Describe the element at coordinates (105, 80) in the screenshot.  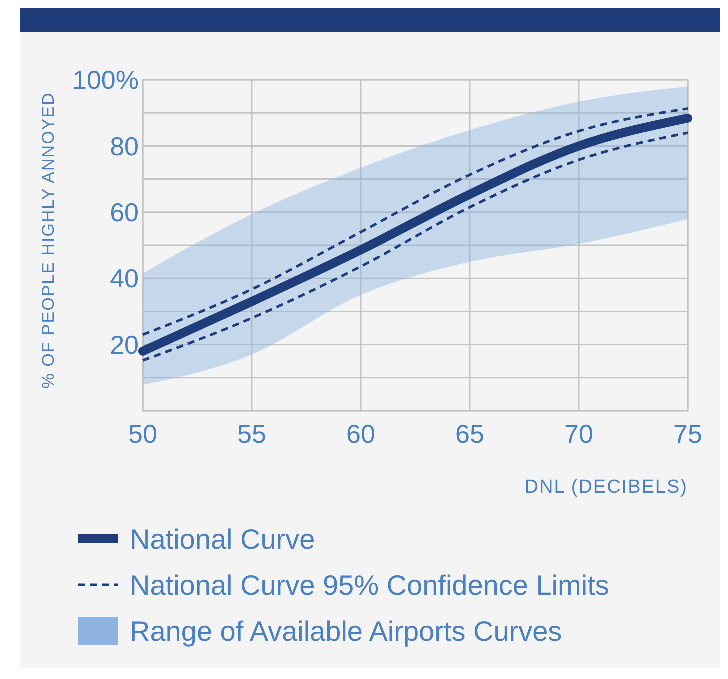
I see `y-tick-label: 100%` at that location.